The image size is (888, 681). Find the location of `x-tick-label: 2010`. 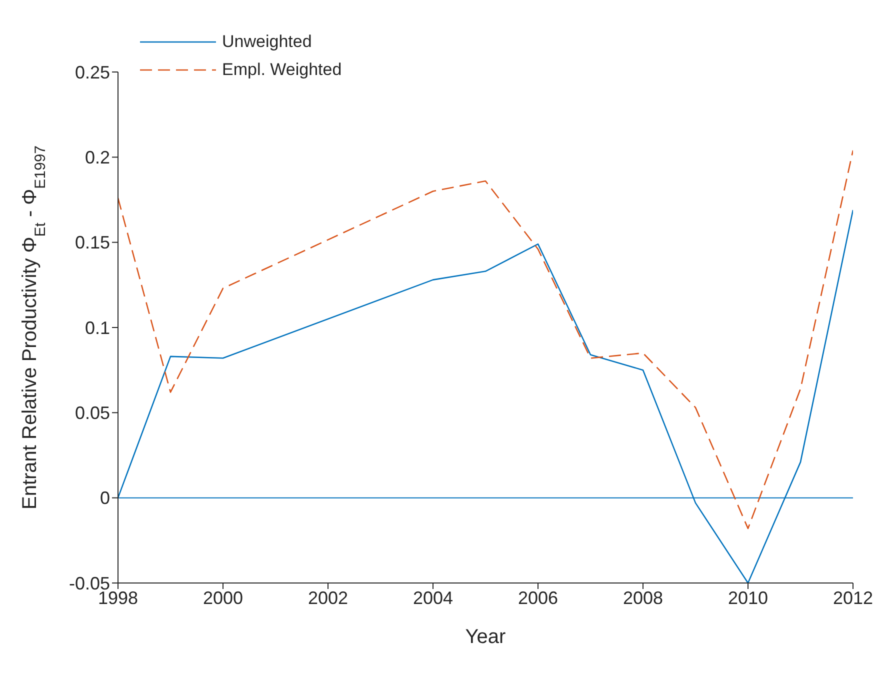

x-tick-label: 2010 is located at coordinates (748, 598).